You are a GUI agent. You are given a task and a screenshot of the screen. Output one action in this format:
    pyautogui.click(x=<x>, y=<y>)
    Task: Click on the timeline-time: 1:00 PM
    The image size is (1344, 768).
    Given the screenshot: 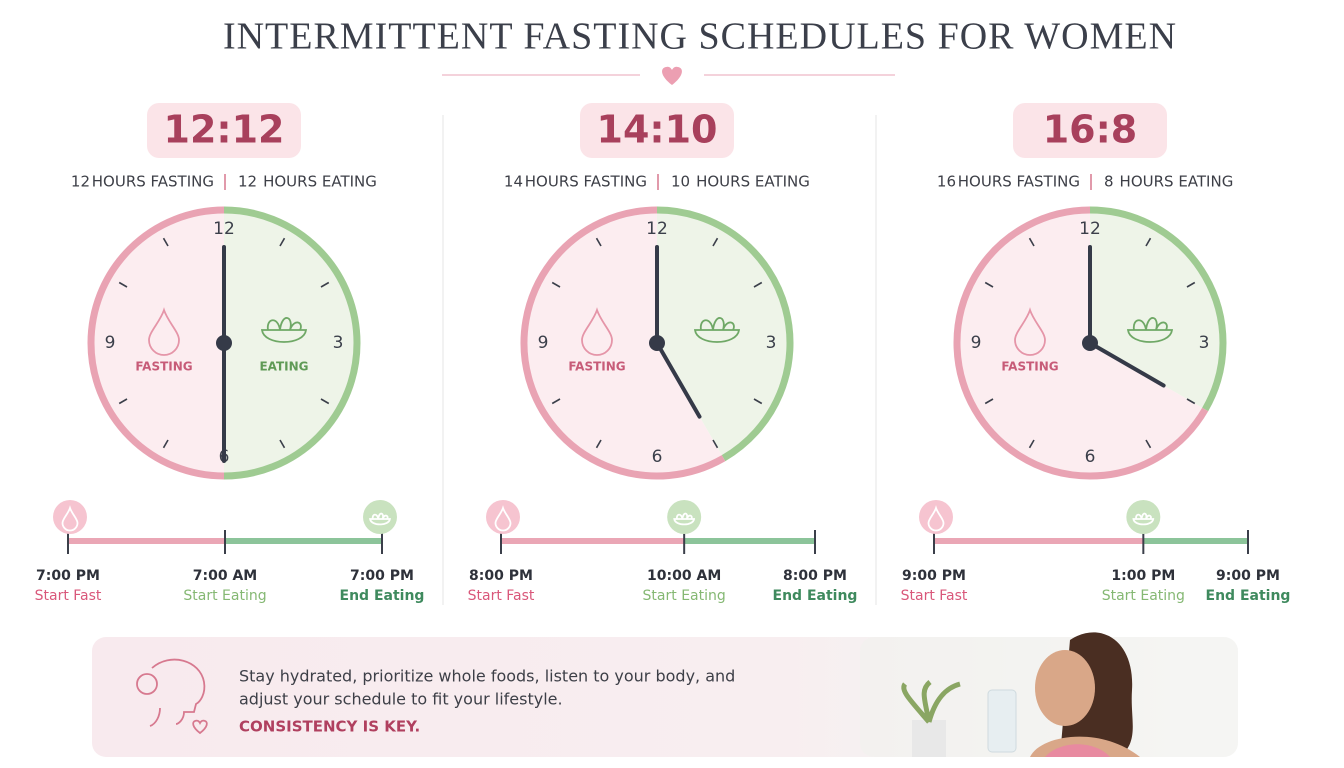 What is the action you would take?
    pyautogui.click(x=1143, y=576)
    